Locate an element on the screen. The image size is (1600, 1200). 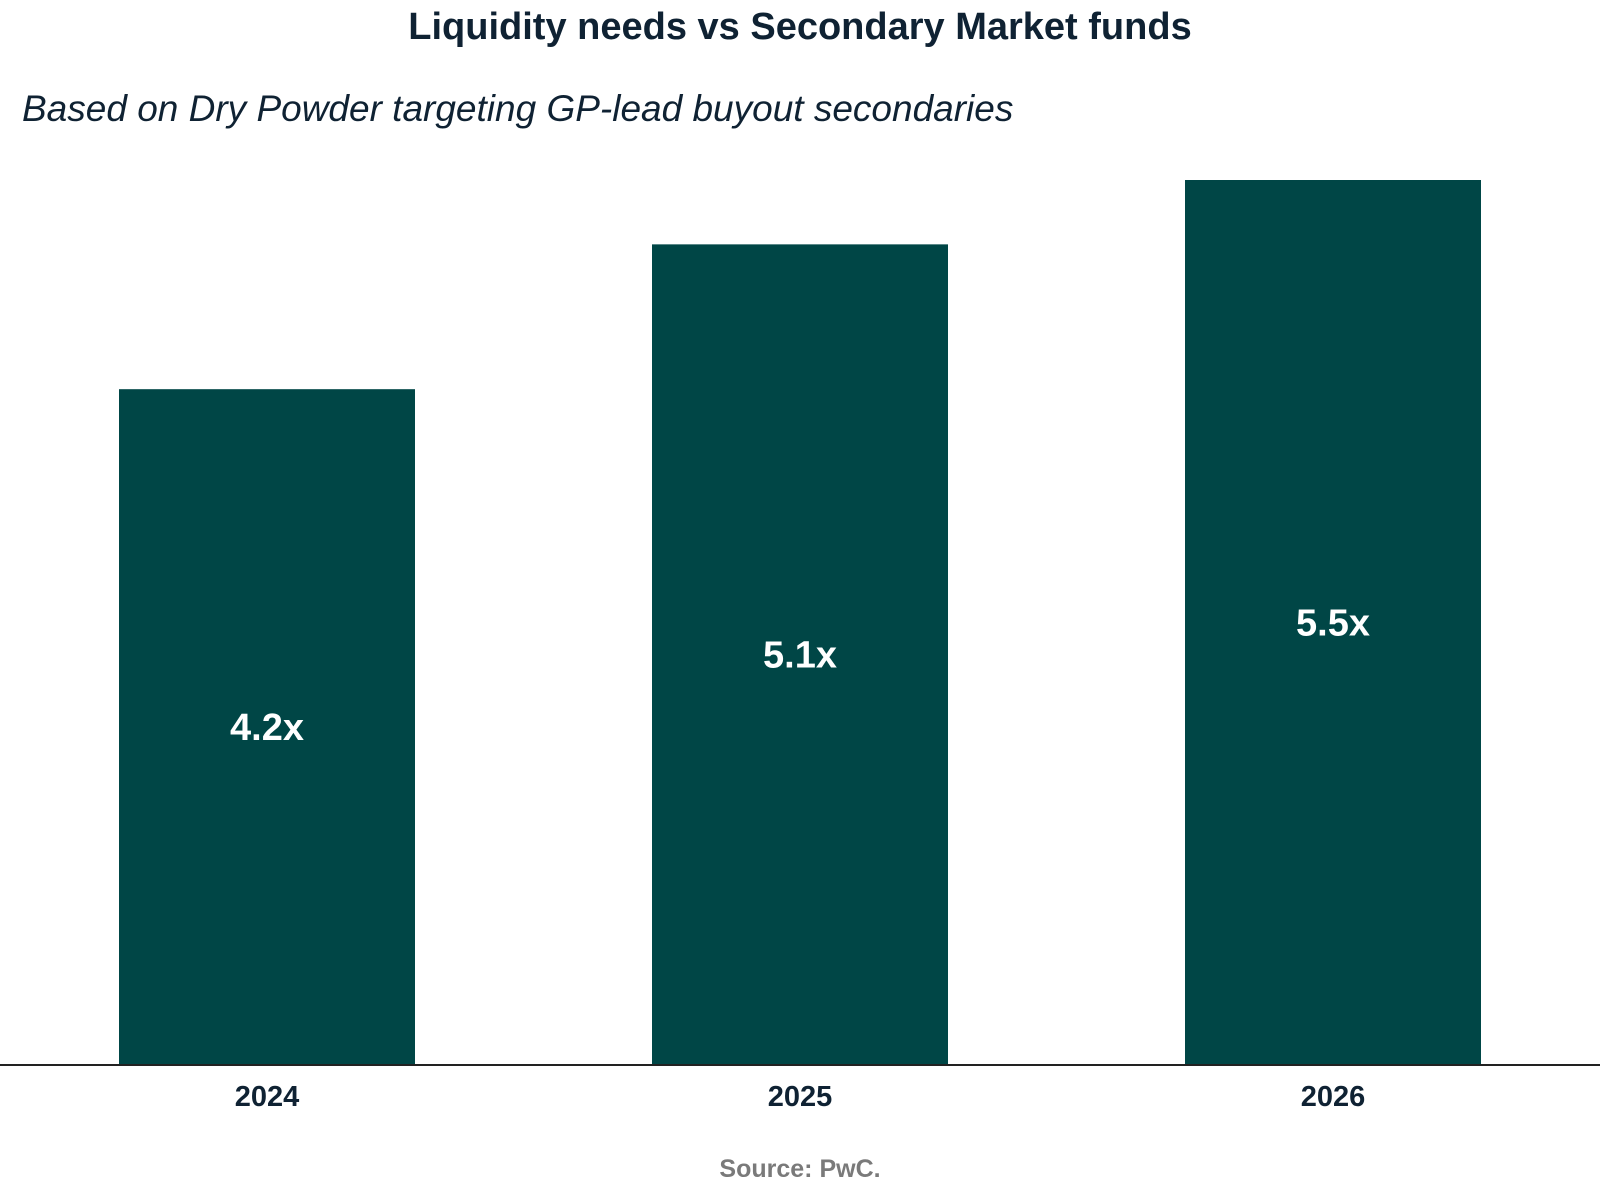
bar-2025 is located at coordinates (800, 654).